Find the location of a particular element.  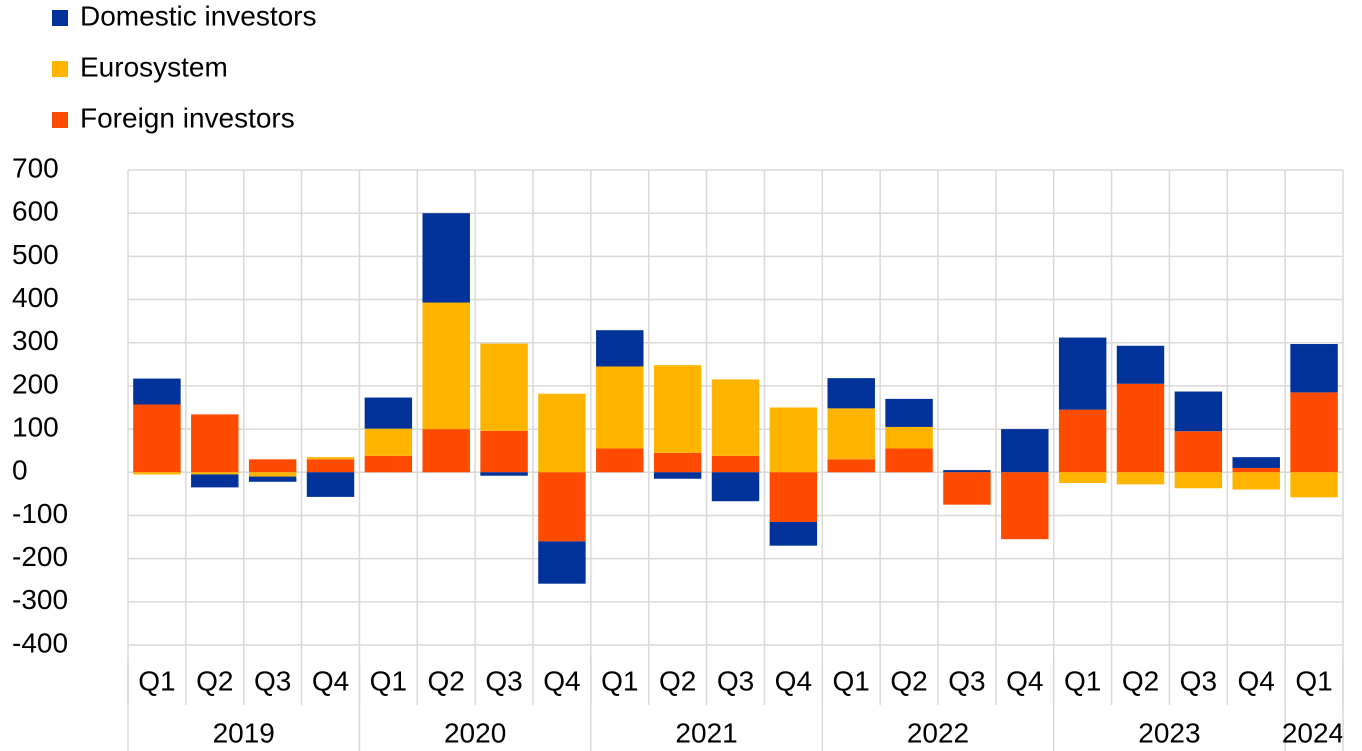

y-tick-label: 400 is located at coordinates (35, 297).